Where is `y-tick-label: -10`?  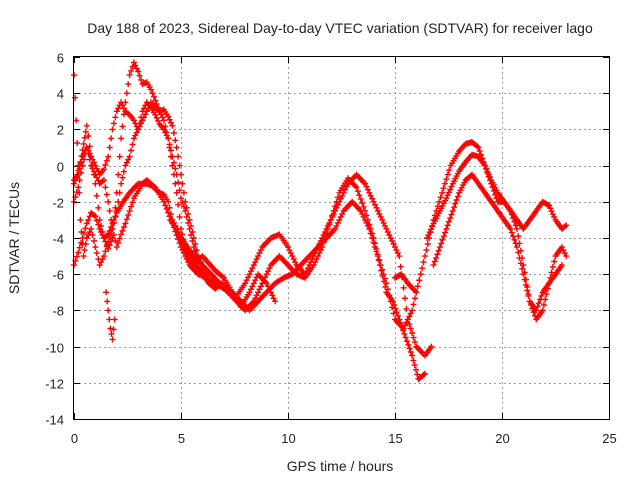
y-tick-label: -10 is located at coordinates (54, 348).